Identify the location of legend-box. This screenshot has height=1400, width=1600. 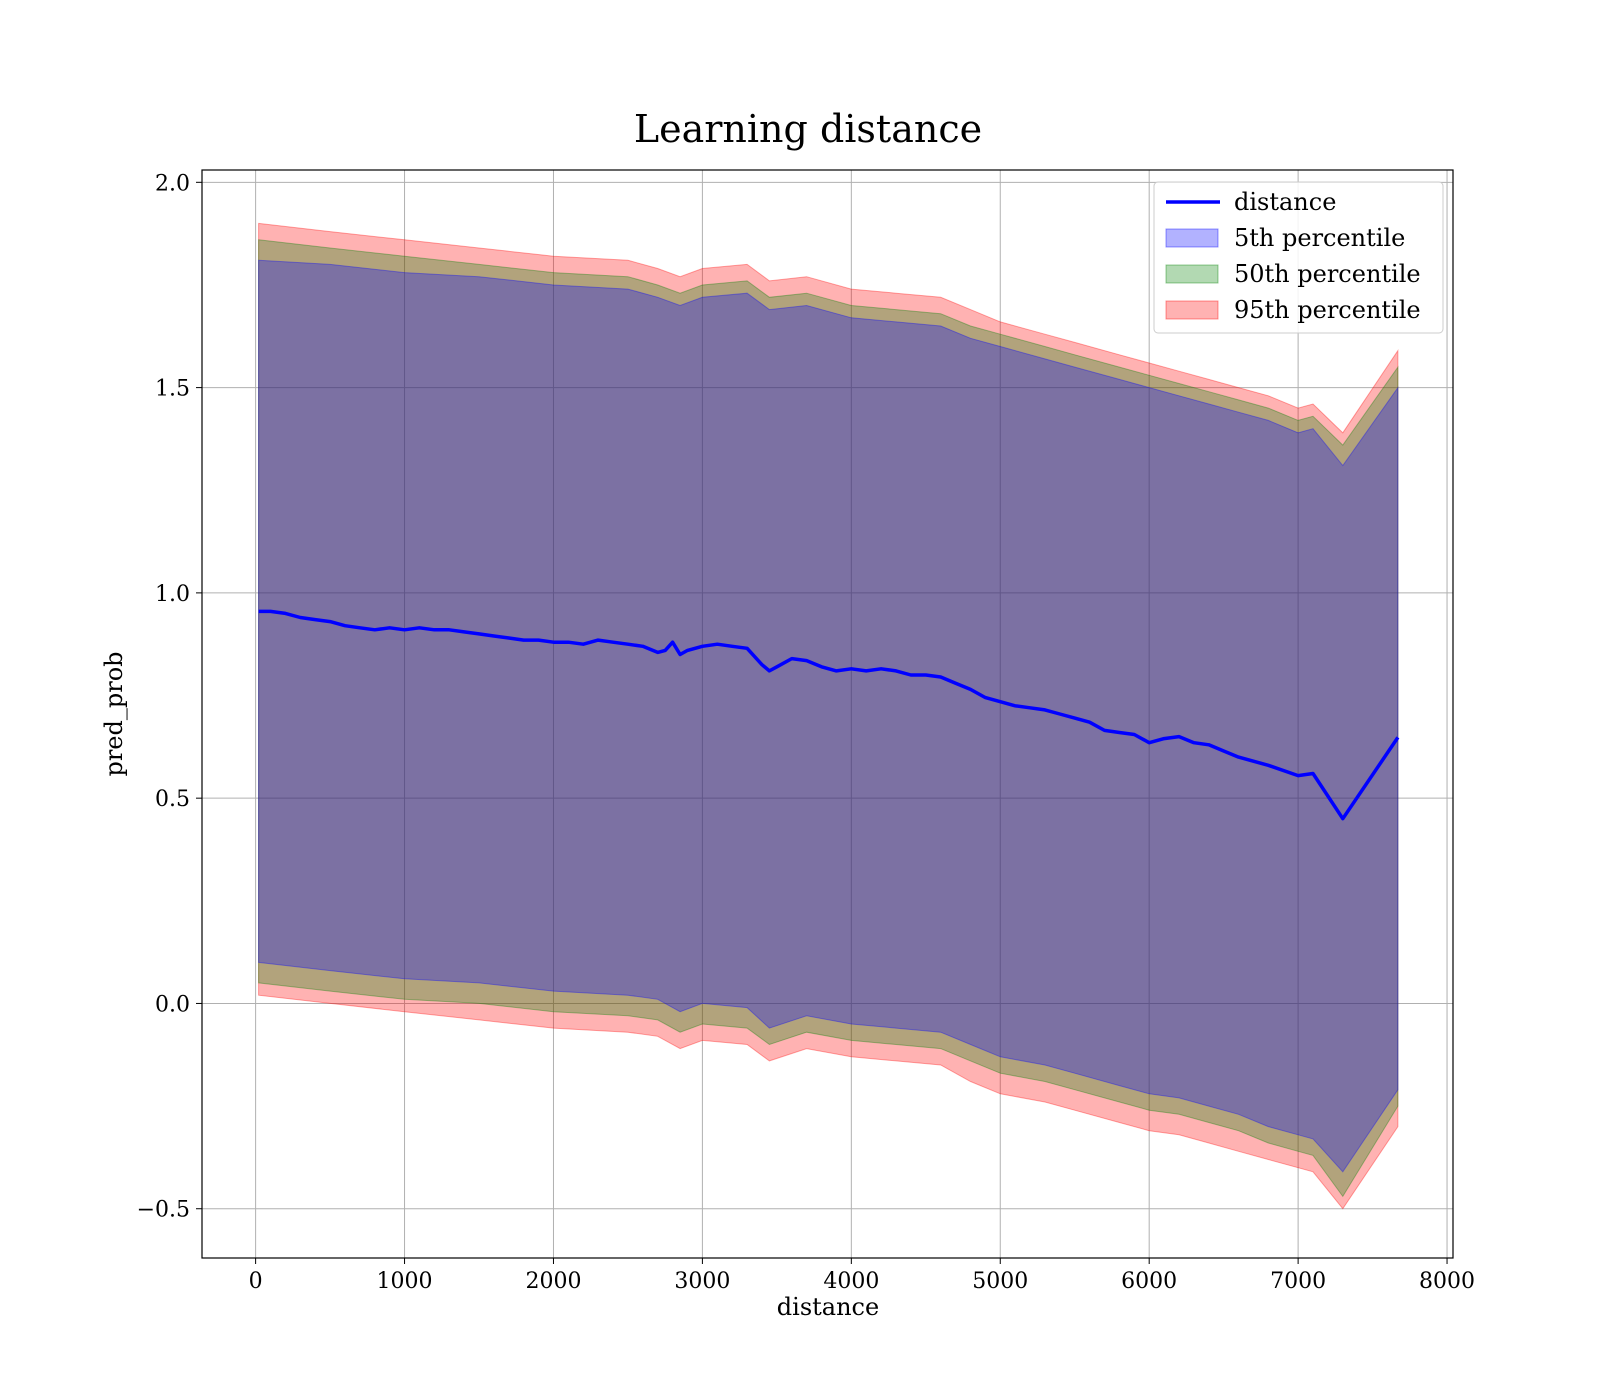
(1298, 257).